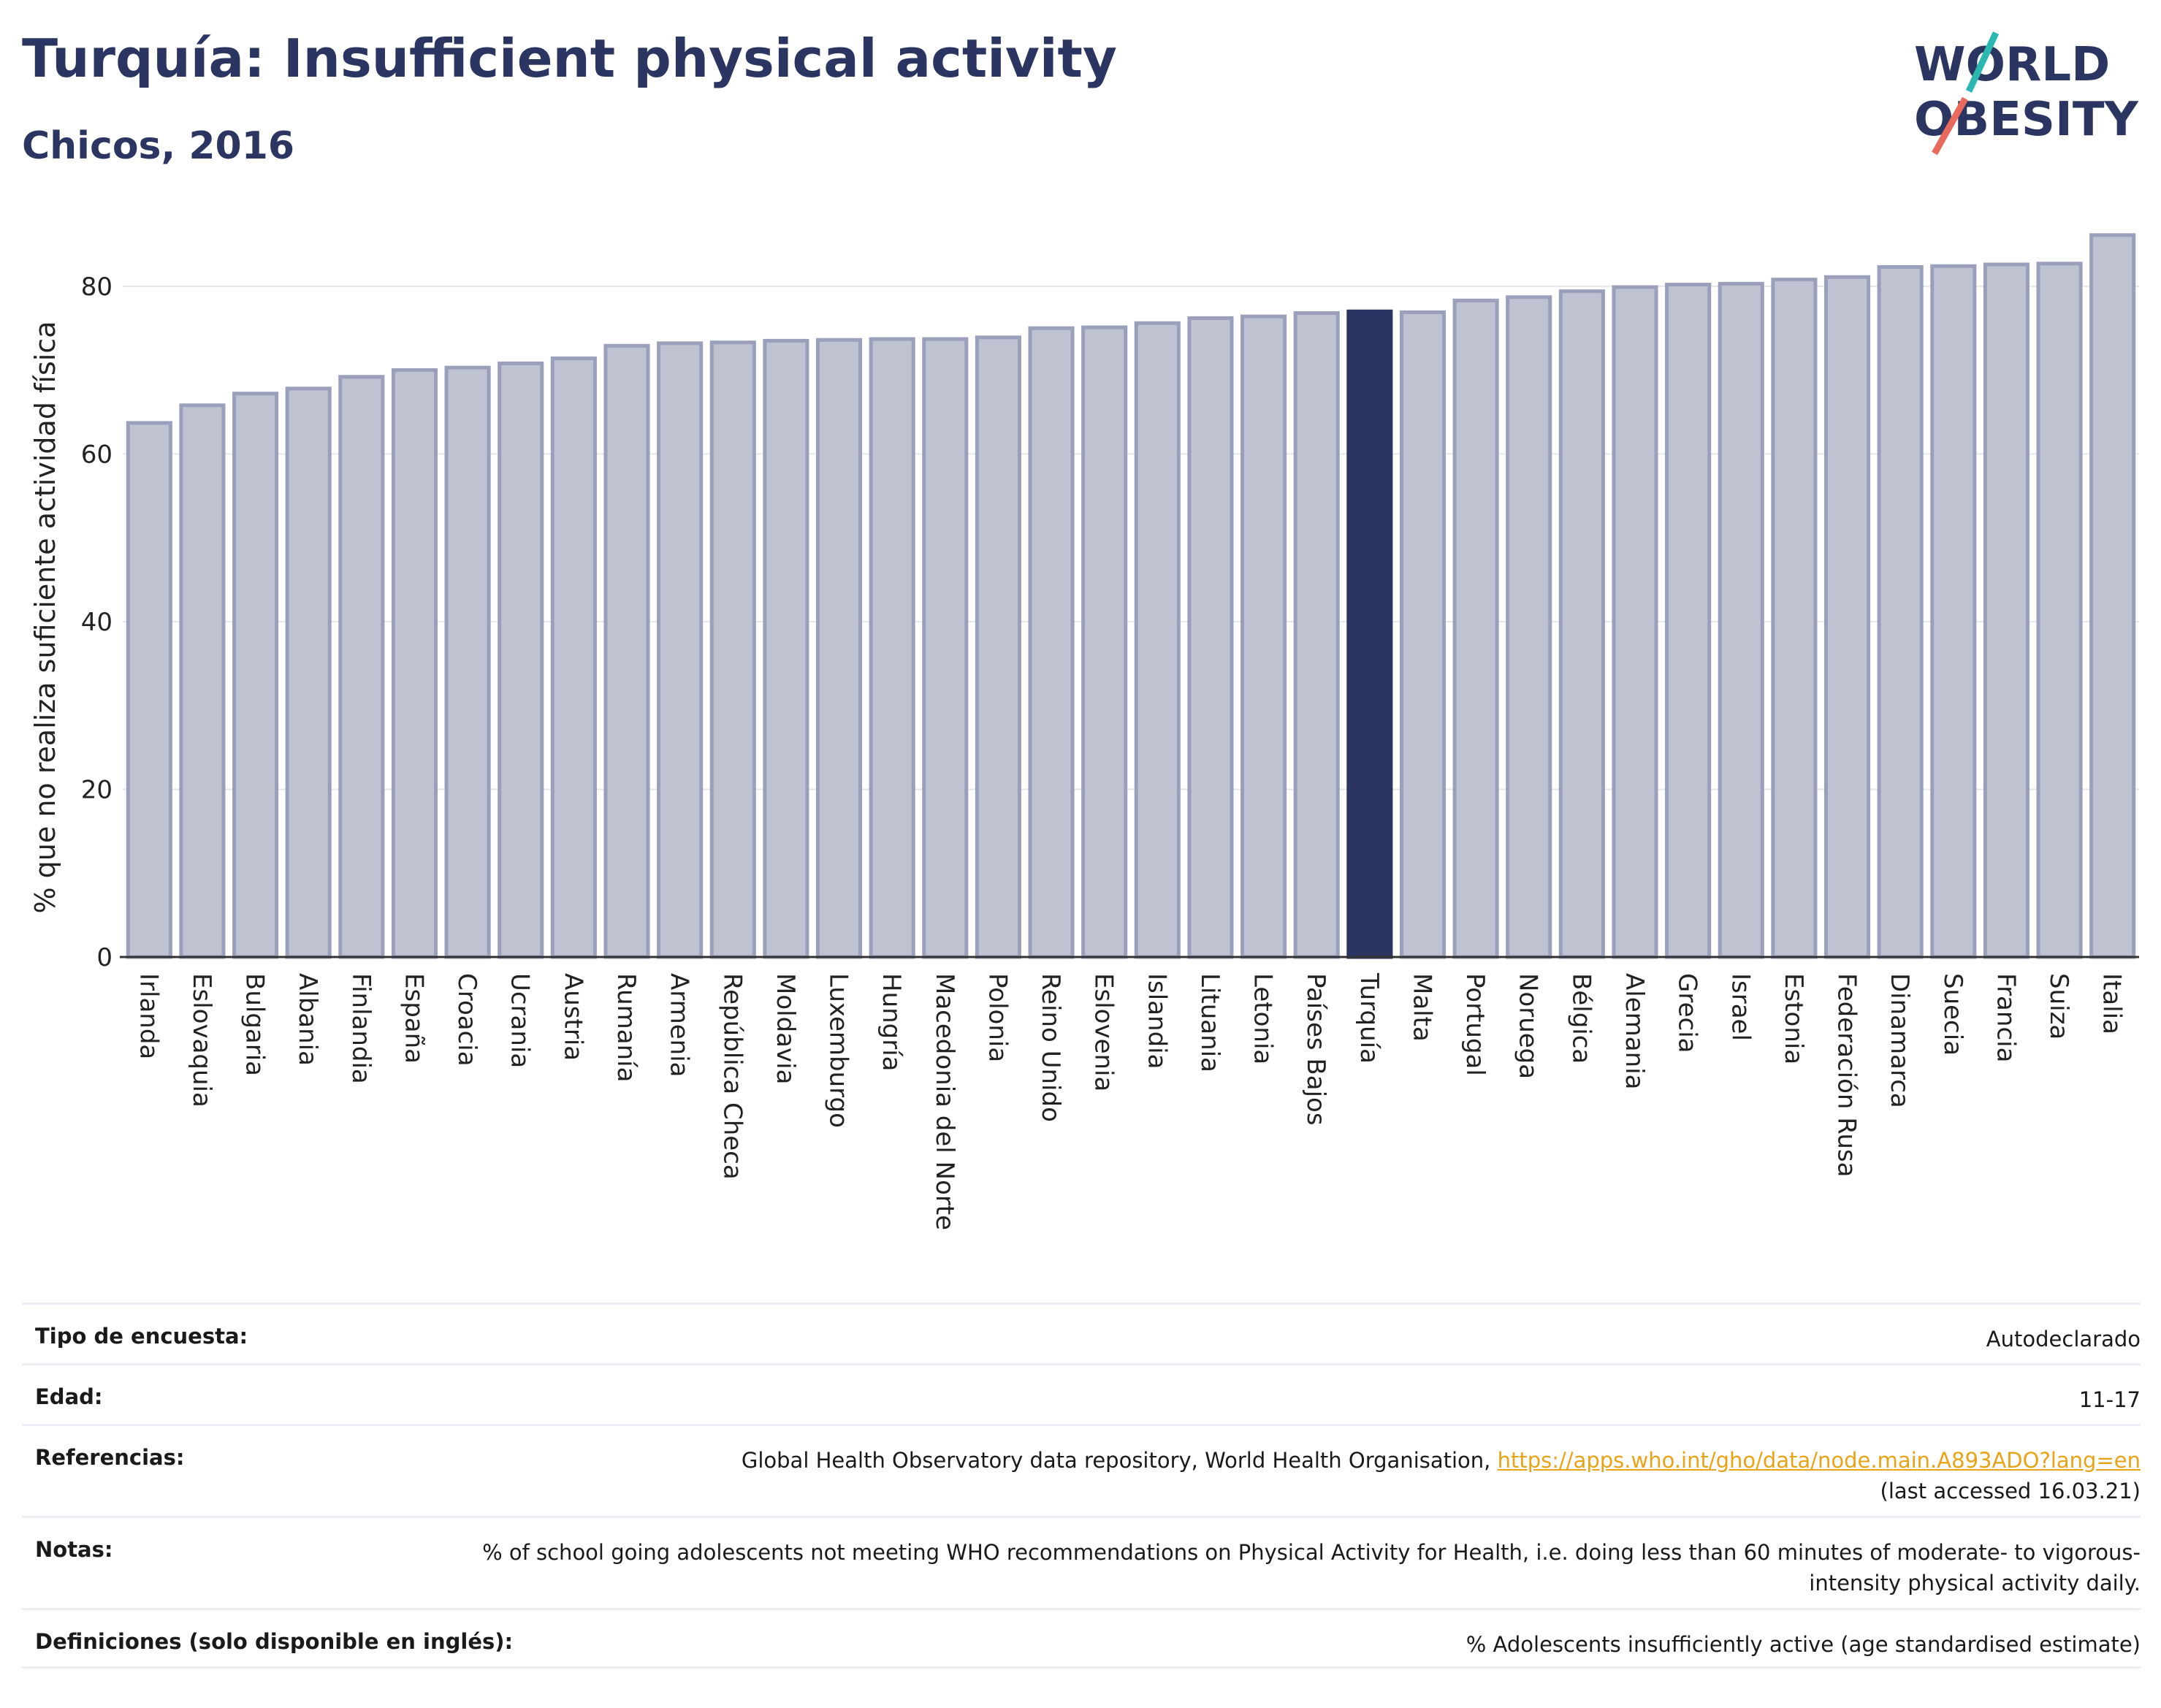 This screenshot has width=2161, height=1708. Describe the element at coordinates (892, 1022) in the screenshot. I see `x-tick-label: Hungría` at that location.